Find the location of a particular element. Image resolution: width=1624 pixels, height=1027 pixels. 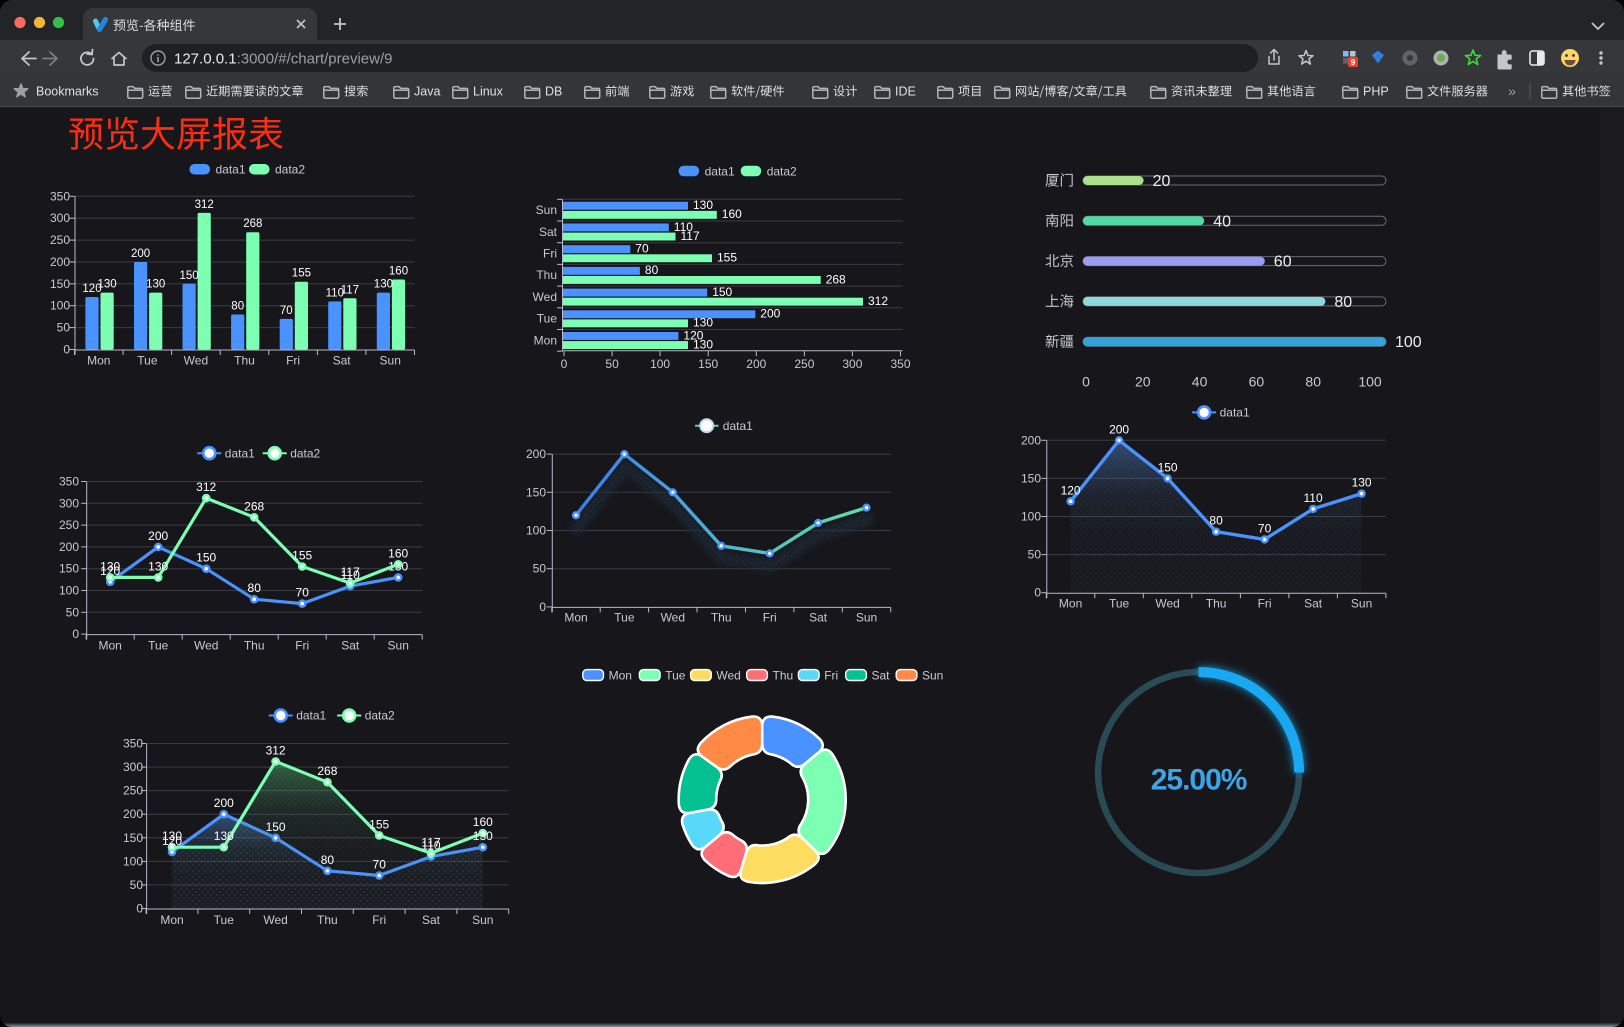

svg-text: data2 is located at coordinates (782, 171).